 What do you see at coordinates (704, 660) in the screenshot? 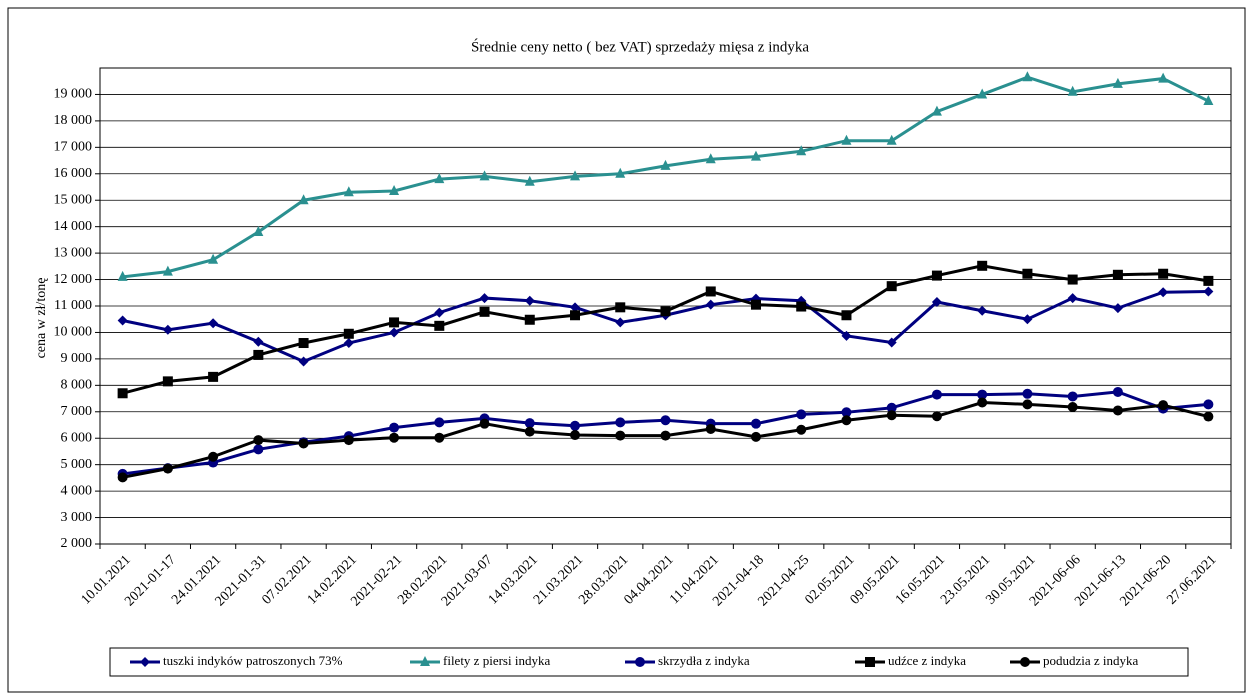
I see `legend-label: skrzydła z indyka` at bounding box center [704, 660].